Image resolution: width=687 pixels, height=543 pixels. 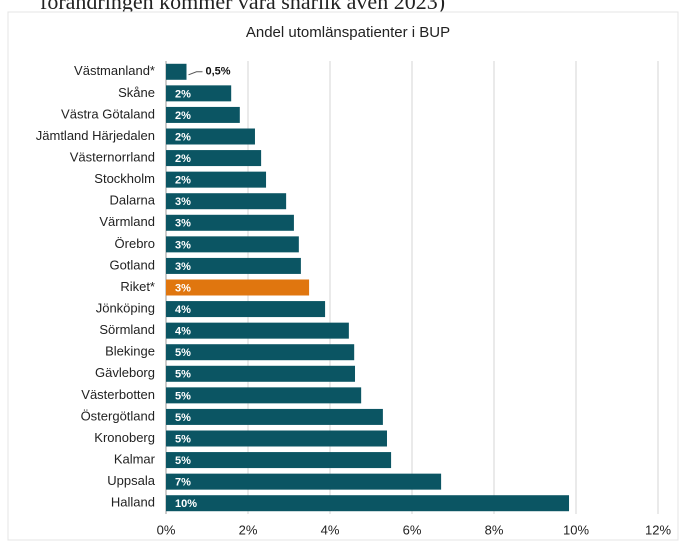 I want to click on y-tick-label: Kalmar, so click(x=135, y=459).